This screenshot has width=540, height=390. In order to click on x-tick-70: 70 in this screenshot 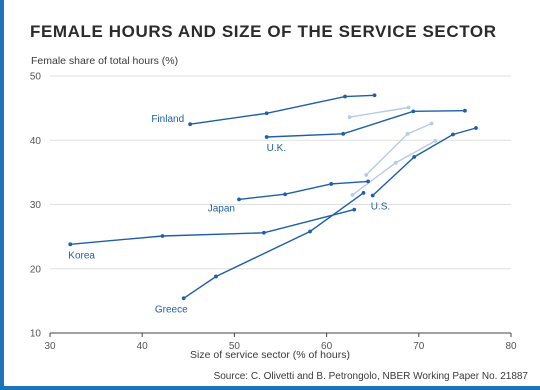, I will do `click(419, 346)`.